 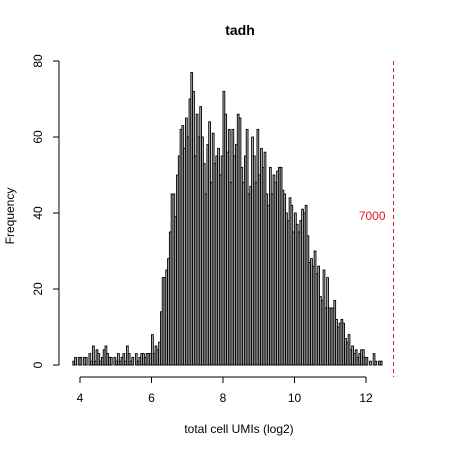 What do you see at coordinates (38, 213) in the screenshot?
I see `y-tick-label: 40` at bounding box center [38, 213].